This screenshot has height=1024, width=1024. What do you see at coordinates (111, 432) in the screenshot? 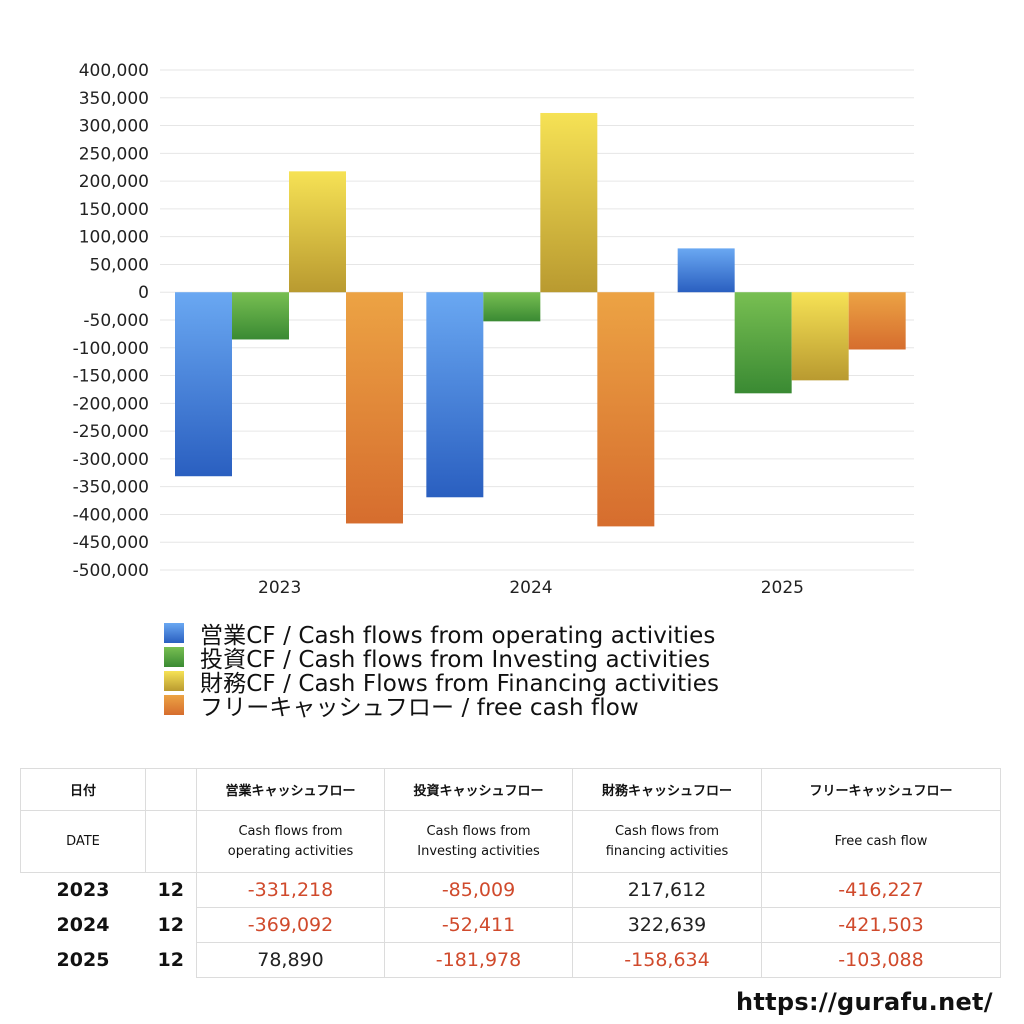
I see `y-tick-label: -250,000` at bounding box center [111, 432].